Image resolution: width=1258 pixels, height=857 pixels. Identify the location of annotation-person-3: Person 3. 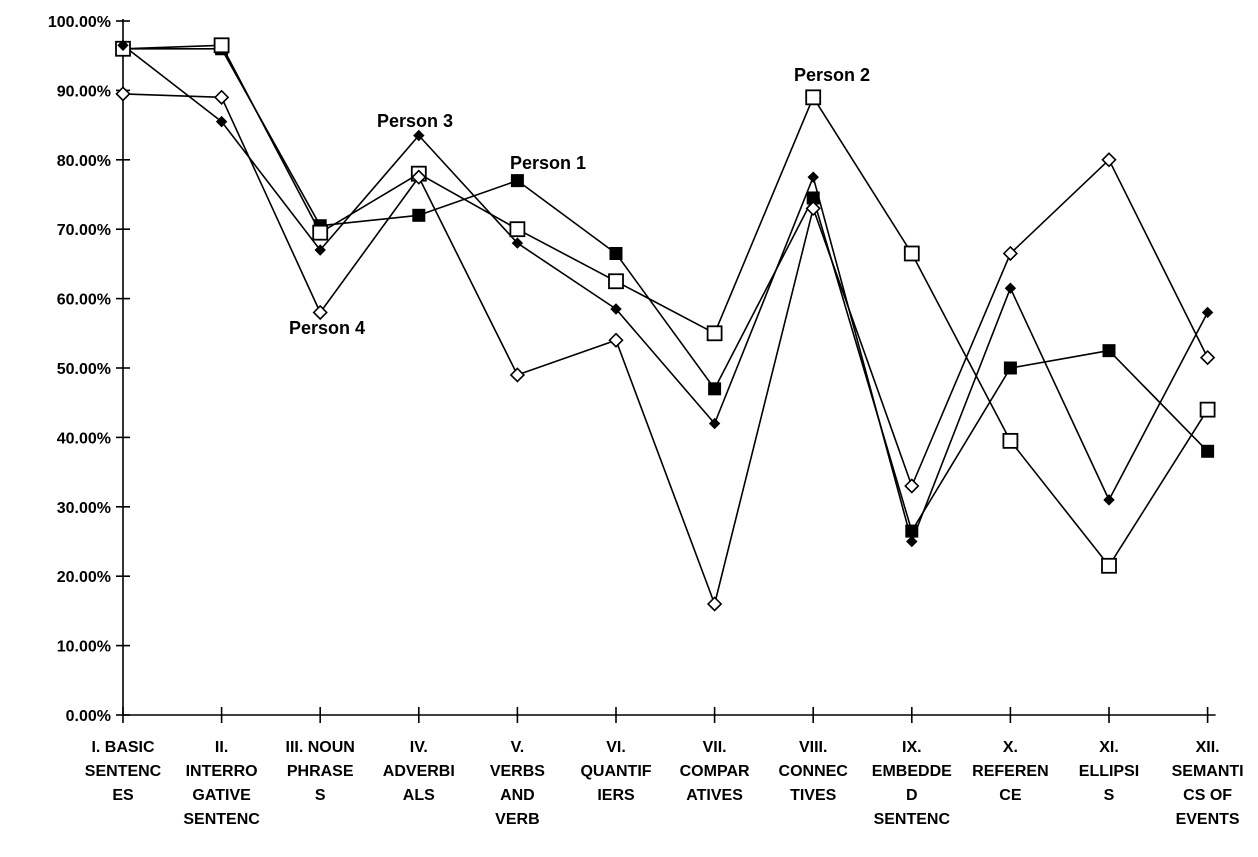
(415, 121).